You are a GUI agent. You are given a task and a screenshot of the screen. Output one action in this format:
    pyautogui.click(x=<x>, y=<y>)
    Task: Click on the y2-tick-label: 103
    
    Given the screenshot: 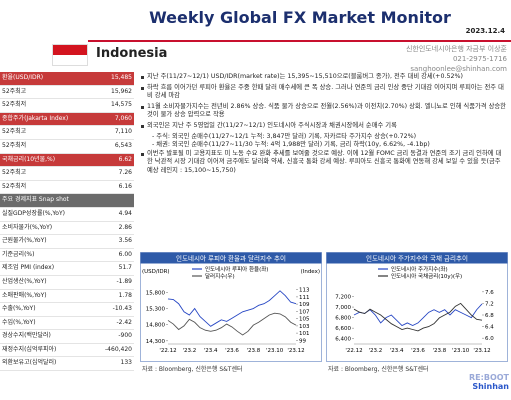 What is the action you would take?
    pyautogui.click(x=304, y=327)
    